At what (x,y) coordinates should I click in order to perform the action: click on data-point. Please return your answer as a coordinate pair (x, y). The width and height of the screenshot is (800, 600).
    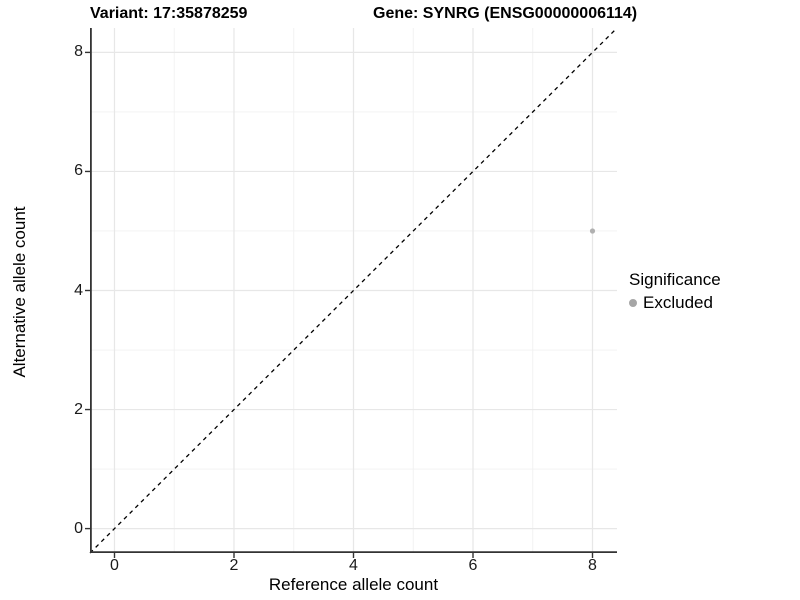
    Looking at the image, I should click on (592, 231).